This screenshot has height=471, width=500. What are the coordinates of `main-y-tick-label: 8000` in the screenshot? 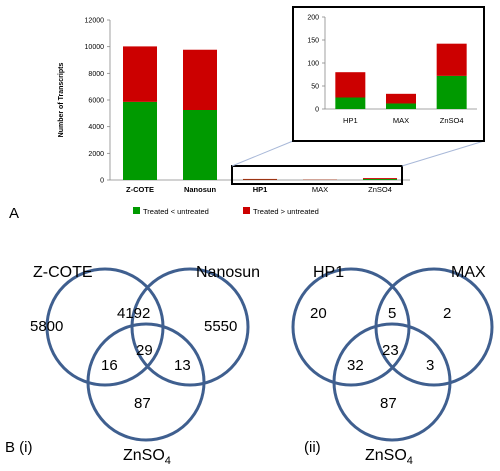 It's located at (96, 74).